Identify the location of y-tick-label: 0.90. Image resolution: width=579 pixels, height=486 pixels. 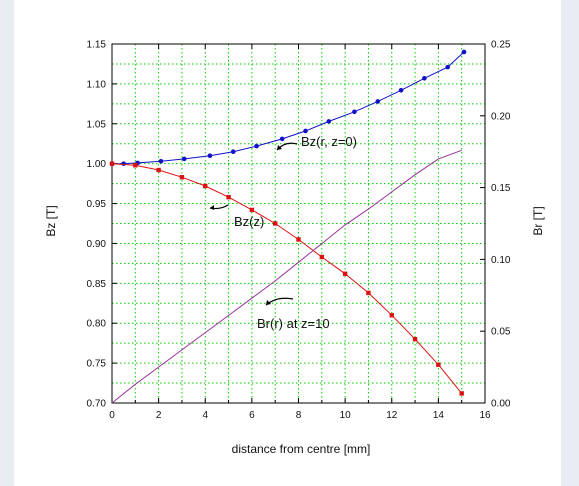
(97, 244).